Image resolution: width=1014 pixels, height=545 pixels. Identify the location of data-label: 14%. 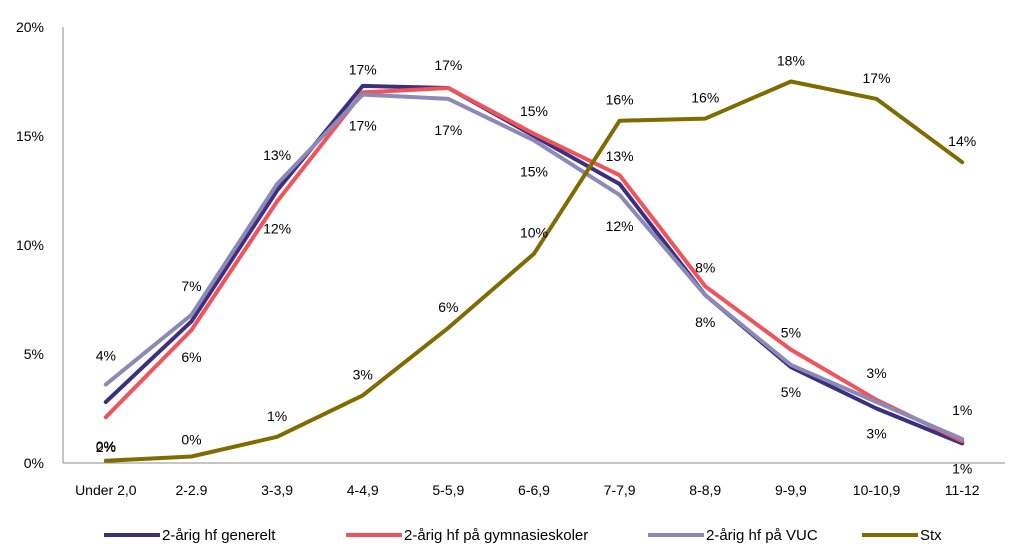
(962, 141).